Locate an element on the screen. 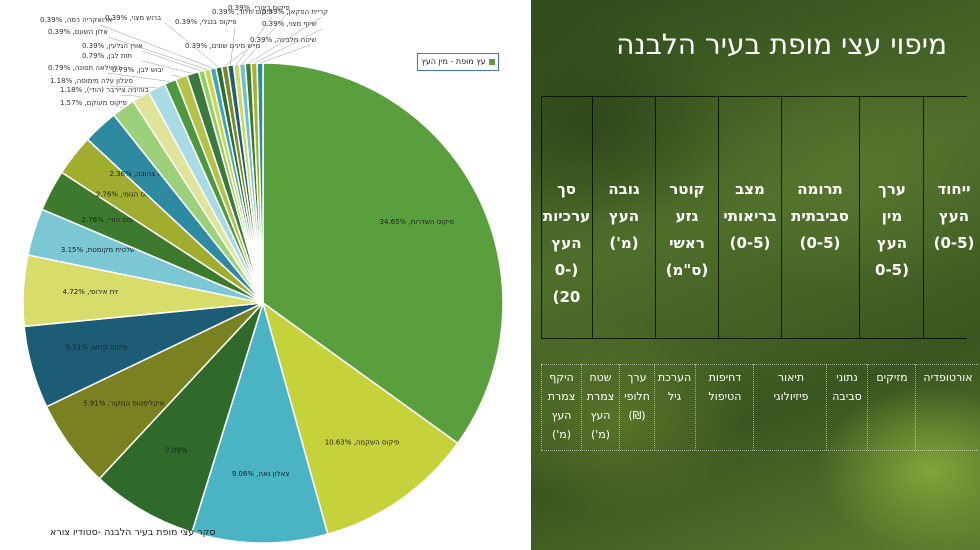 The width and height of the screenshot is (980, 550). header-col-tree-height: גובה העץ (מ') is located at coordinates (624, 216).